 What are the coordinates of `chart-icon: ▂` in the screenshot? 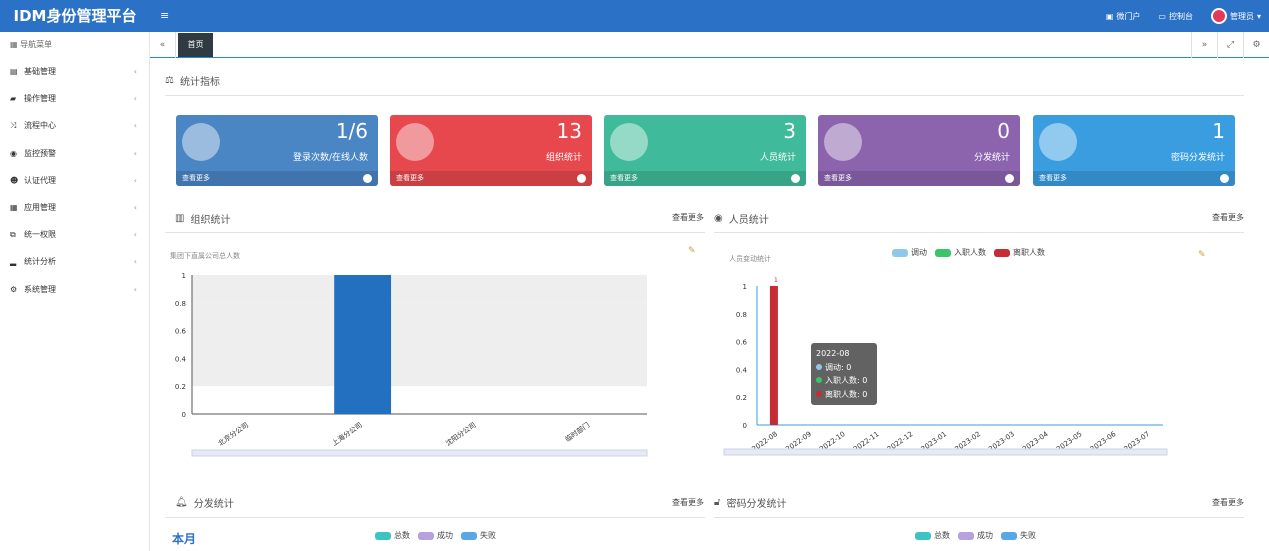 It's located at (13, 262).